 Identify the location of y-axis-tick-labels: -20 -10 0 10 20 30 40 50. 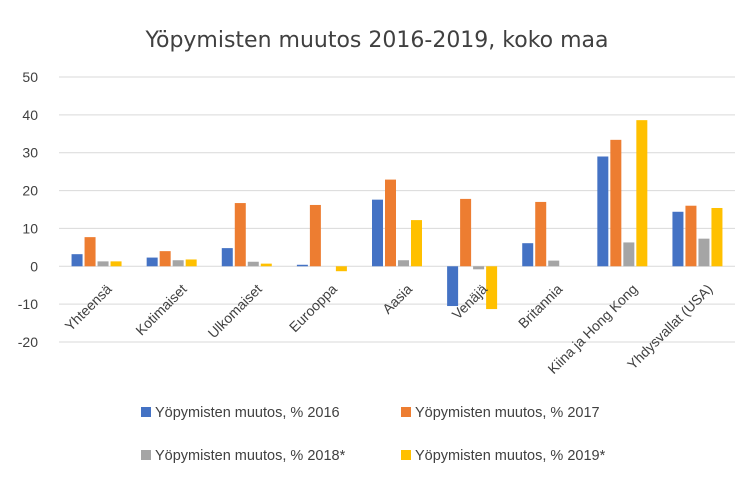
(28, 209).